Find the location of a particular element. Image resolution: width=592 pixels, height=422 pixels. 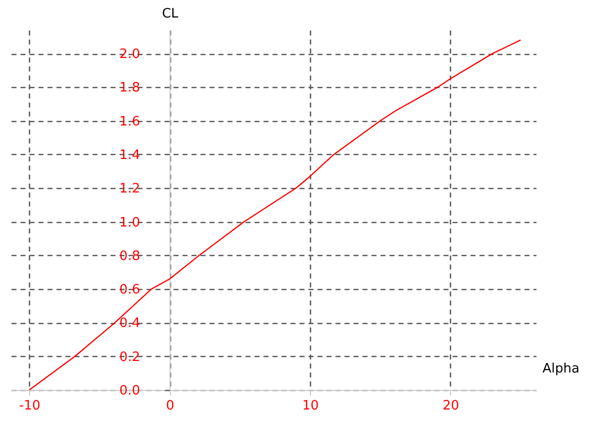

y-tick-label: 0.0 is located at coordinates (129, 391).